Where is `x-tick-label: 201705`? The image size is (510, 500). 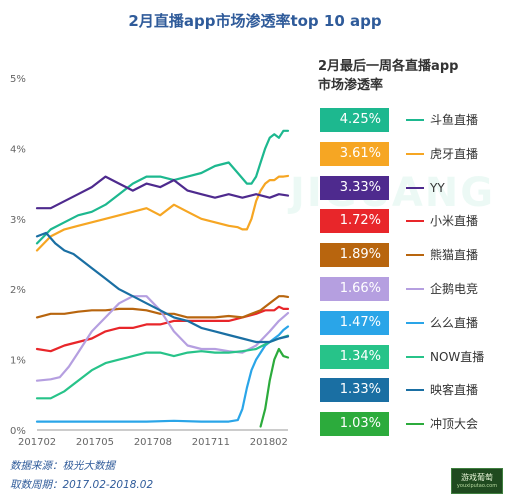
x-tick-label: 201705 is located at coordinates (95, 442).